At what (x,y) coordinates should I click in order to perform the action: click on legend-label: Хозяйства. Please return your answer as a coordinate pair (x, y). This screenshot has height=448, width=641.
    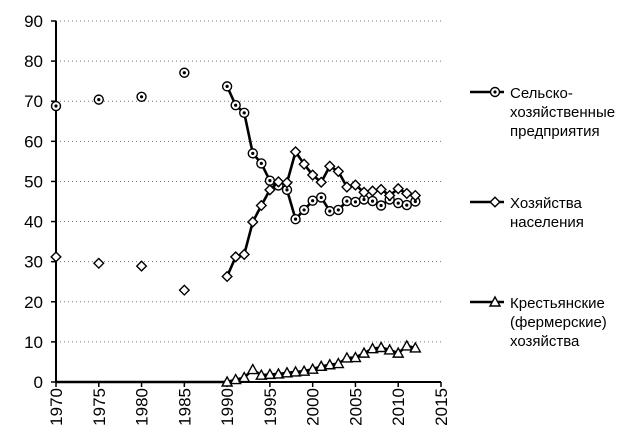
    Looking at the image, I should click on (546, 203).